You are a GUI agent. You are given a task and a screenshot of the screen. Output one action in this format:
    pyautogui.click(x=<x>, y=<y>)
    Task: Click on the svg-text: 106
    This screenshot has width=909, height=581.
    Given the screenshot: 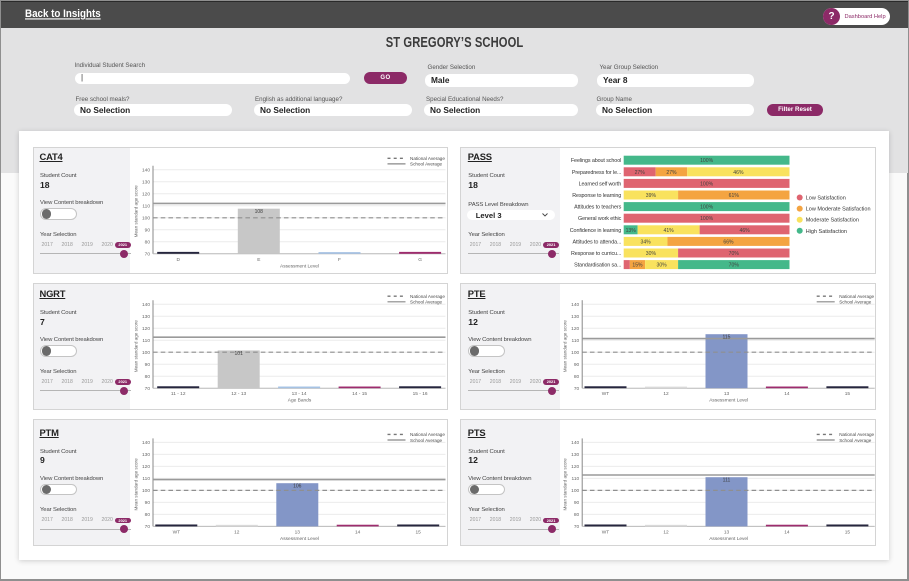 What is the action you would take?
    pyautogui.click(x=297, y=487)
    